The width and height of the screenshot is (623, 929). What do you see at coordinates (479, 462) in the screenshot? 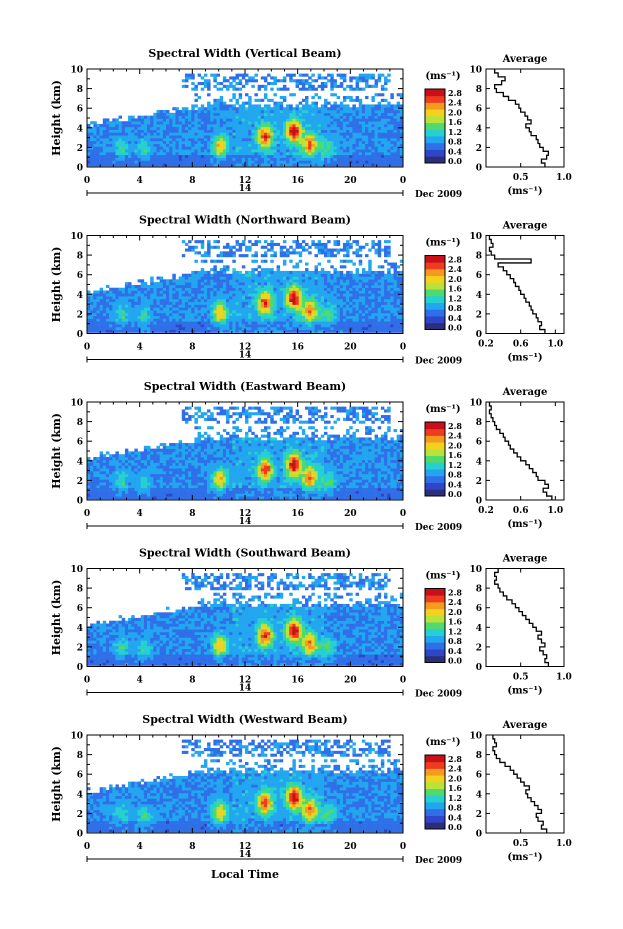
I see `profile-y-tick-label: 4` at bounding box center [479, 462].